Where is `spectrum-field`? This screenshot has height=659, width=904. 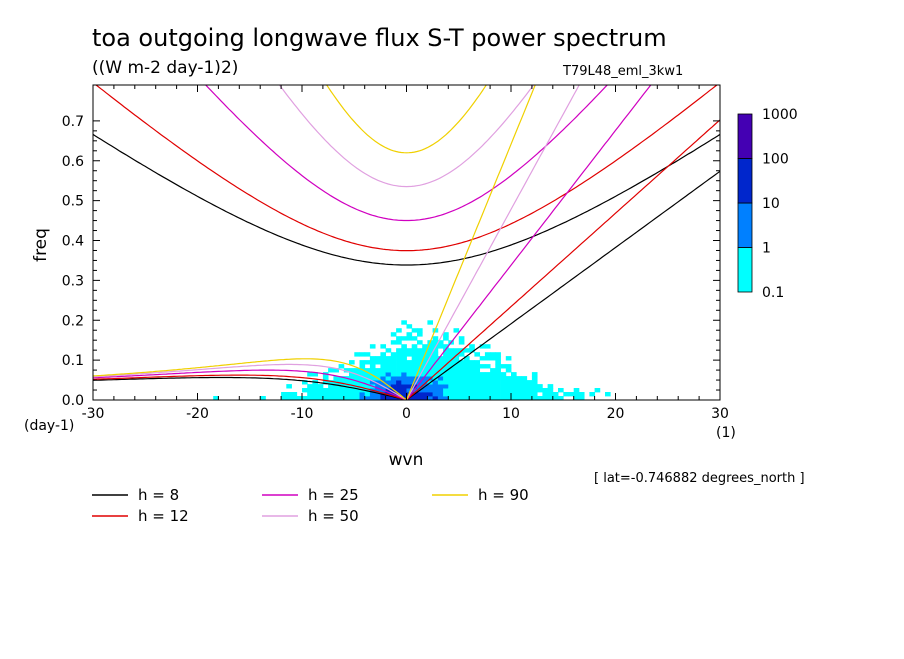
spectrum-field is located at coordinates (412, 360).